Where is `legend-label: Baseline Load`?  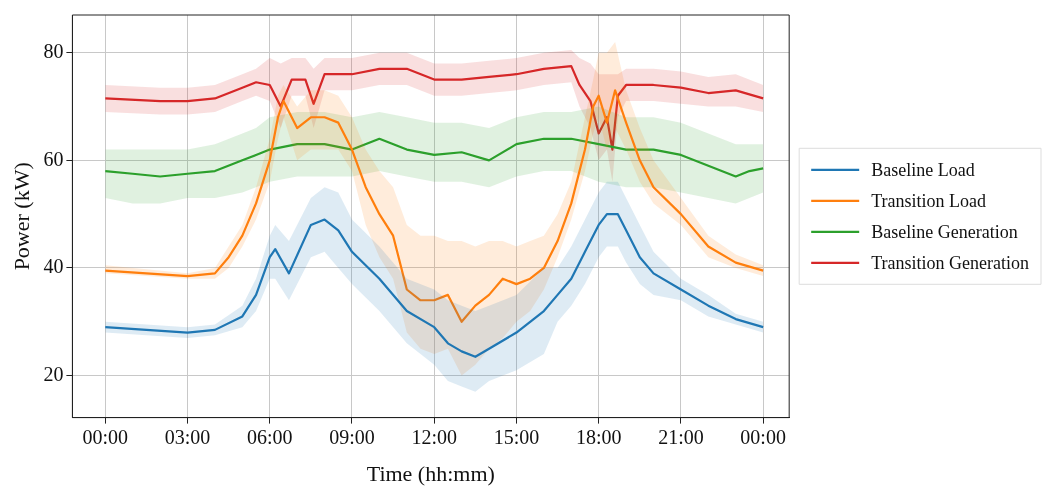
legend-label: Baseline Load is located at coordinates (923, 169).